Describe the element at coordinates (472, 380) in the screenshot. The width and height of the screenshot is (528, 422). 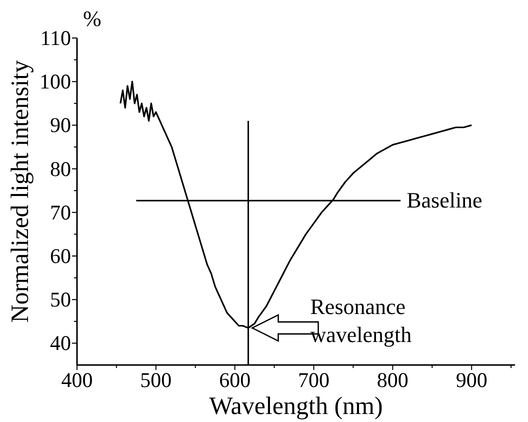
I see `x-tick-label: 900` at that location.